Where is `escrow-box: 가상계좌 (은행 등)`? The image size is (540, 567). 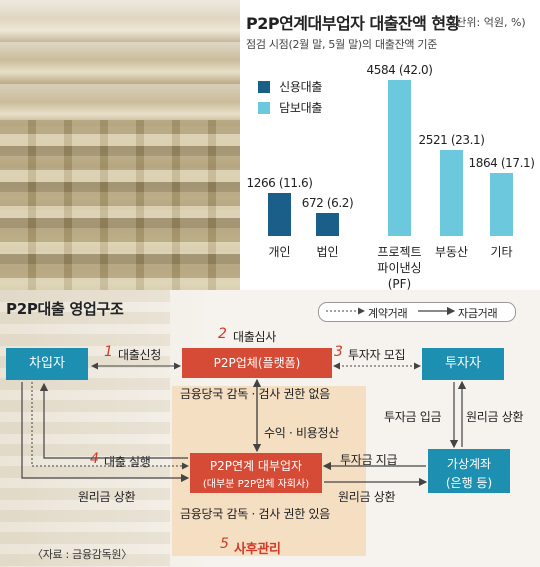 escrow-box: 가상계좌 (은행 등) is located at coordinates (469, 471).